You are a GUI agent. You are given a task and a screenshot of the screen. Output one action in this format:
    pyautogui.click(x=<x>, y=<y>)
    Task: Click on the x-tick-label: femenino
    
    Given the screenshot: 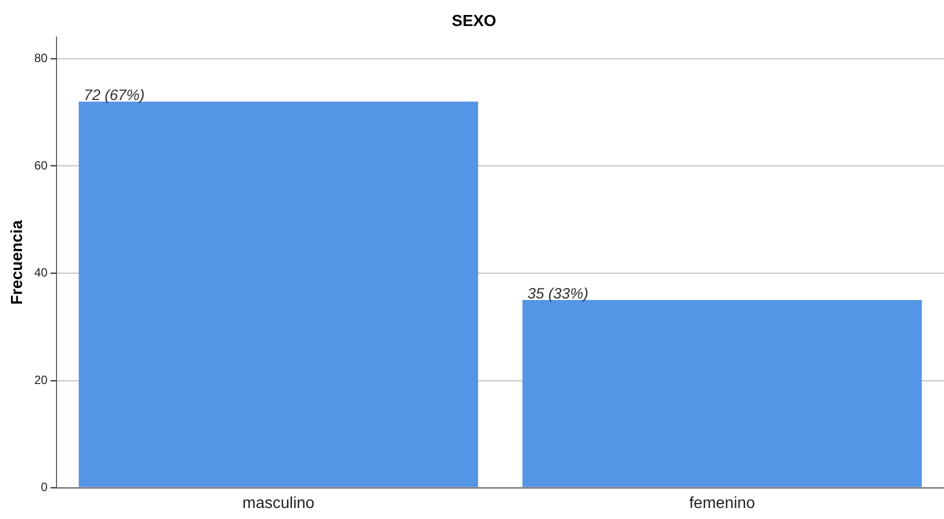 What is the action you would take?
    pyautogui.click(x=722, y=503)
    